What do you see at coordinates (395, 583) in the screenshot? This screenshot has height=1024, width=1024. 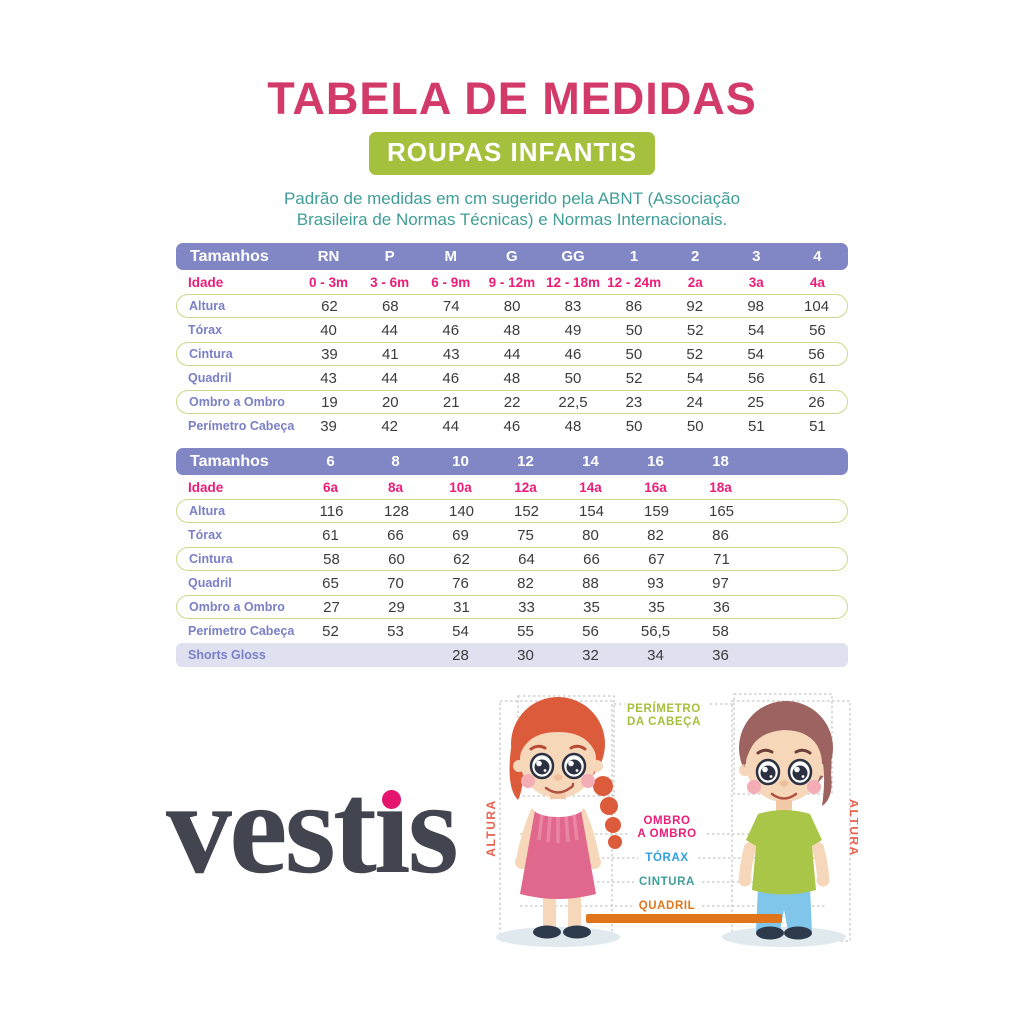 I see `measure-value: 70` at bounding box center [395, 583].